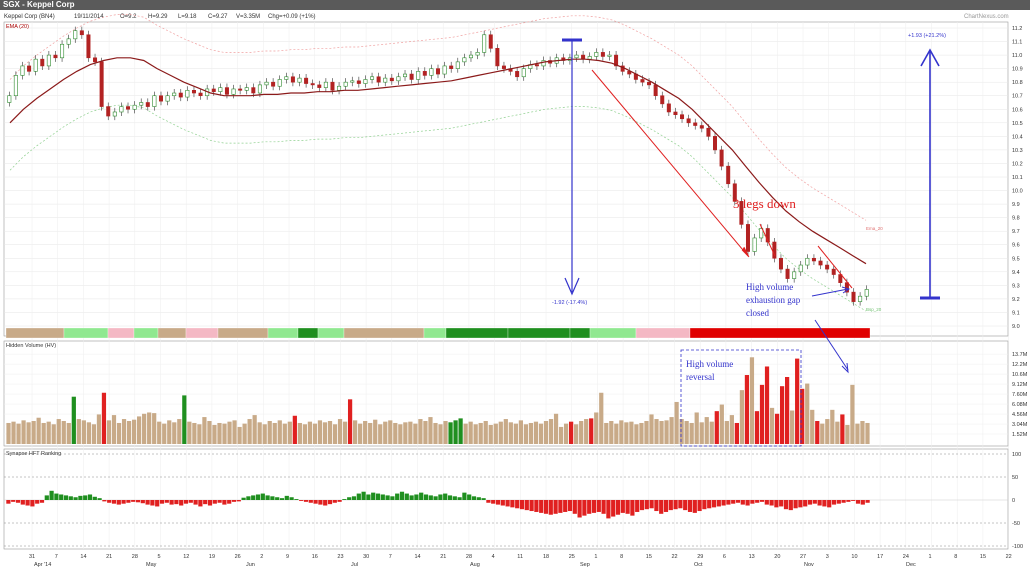 The height and width of the screenshot is (568, 1030). I want to click on date-tick-label: 12, so click(186, 557).